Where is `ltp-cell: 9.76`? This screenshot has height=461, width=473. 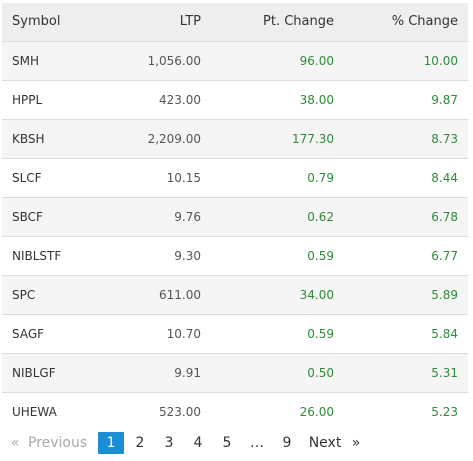 ltp-cell: 9.76 is located at coordinates (187, 216).